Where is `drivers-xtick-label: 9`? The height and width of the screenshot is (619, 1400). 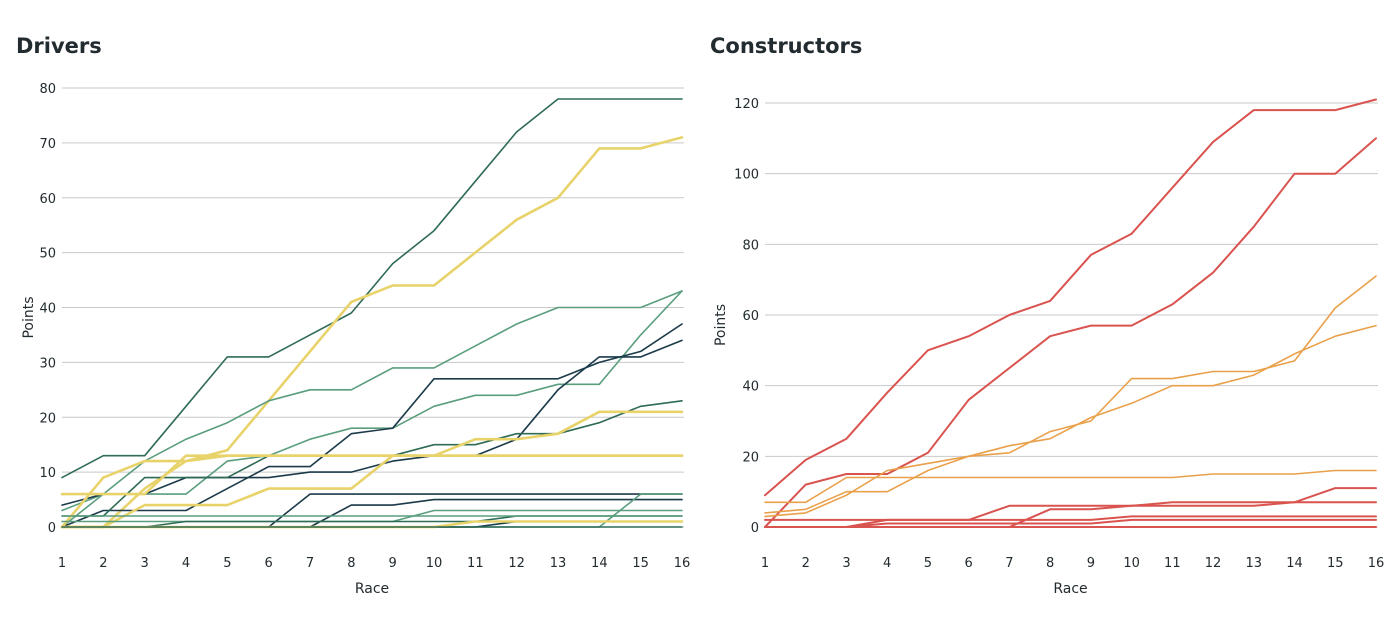
drivers-xtick-label: 9 is located at coordinates (393, 563).